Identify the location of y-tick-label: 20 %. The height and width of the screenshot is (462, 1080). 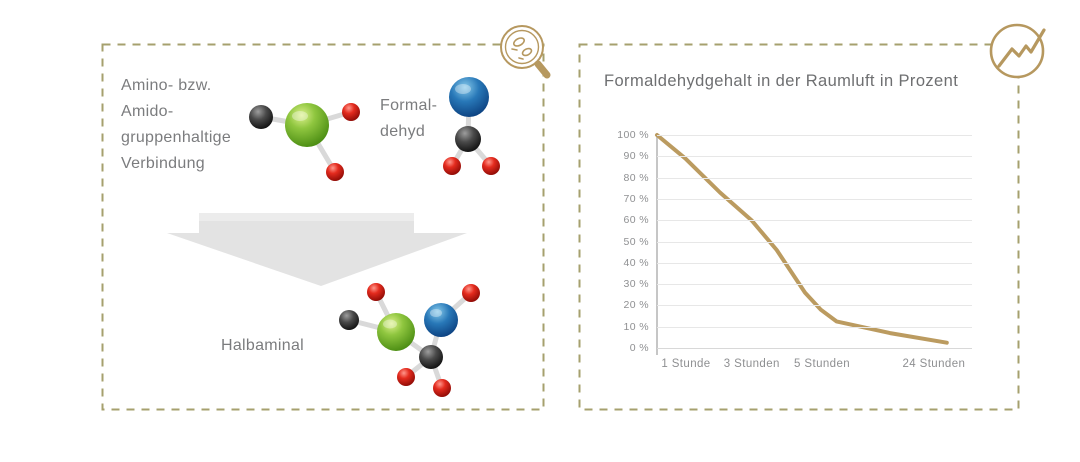
(636, 305).